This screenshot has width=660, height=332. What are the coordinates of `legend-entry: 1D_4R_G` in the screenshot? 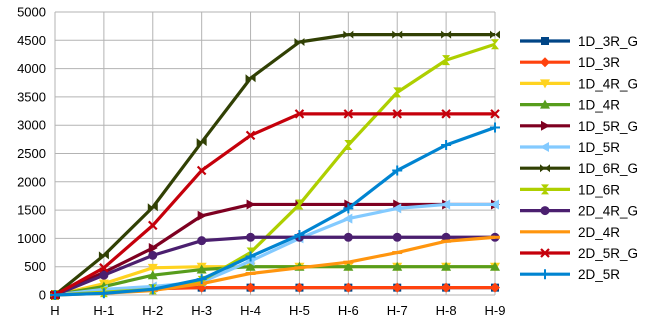 It's located at (579, 83).